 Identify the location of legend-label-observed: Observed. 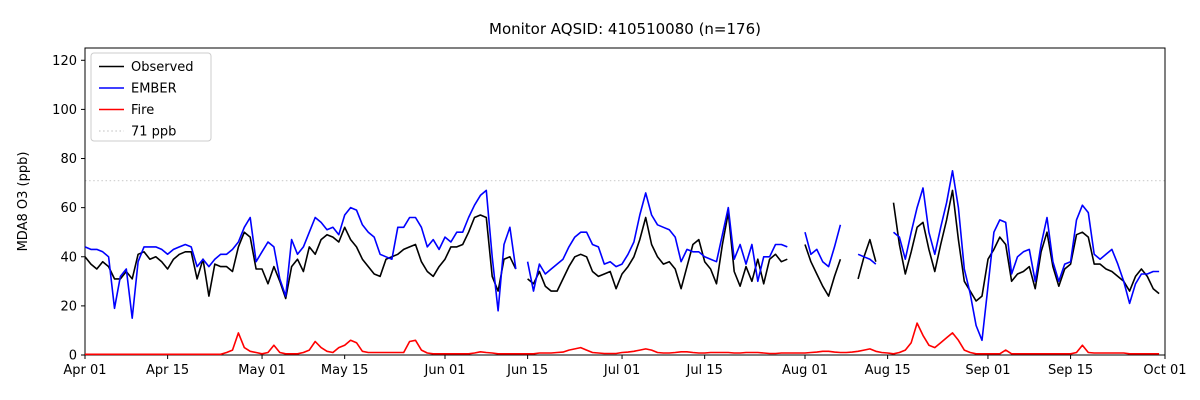
(162, 67).